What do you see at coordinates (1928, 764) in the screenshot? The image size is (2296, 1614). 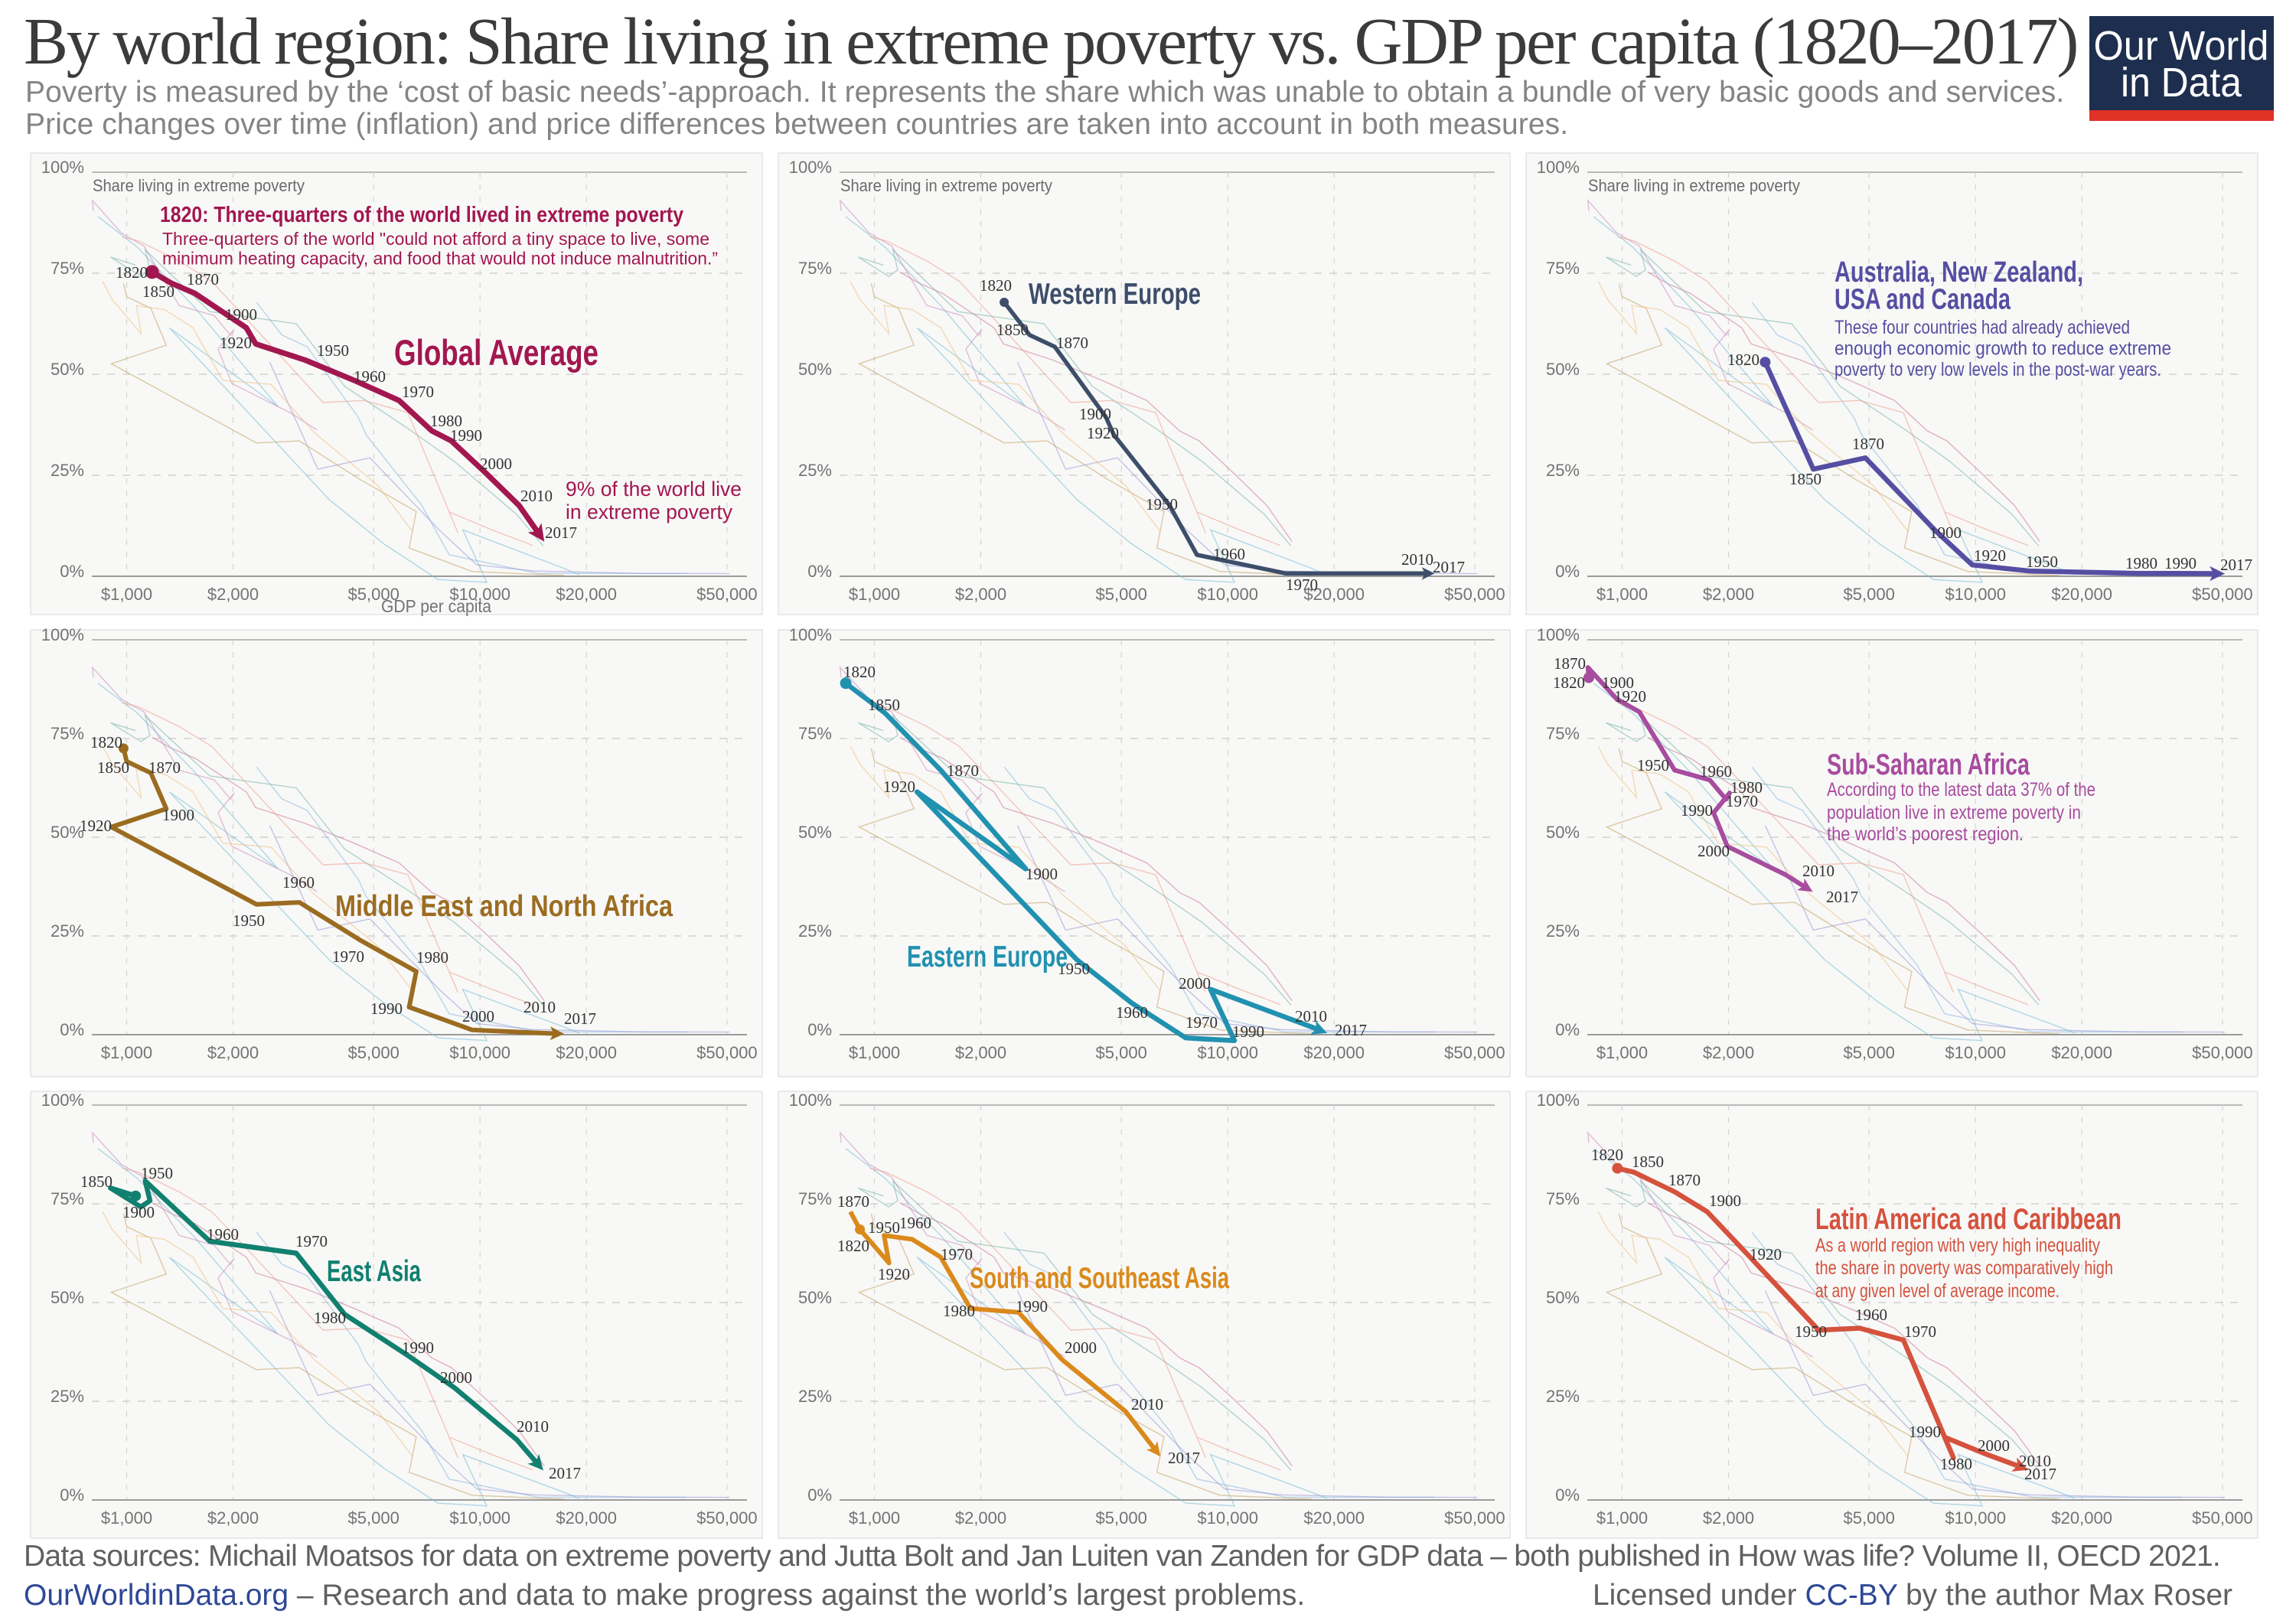 I see `svg-text: Sub-Saharan Africa` at bounding box center [1928, 764].